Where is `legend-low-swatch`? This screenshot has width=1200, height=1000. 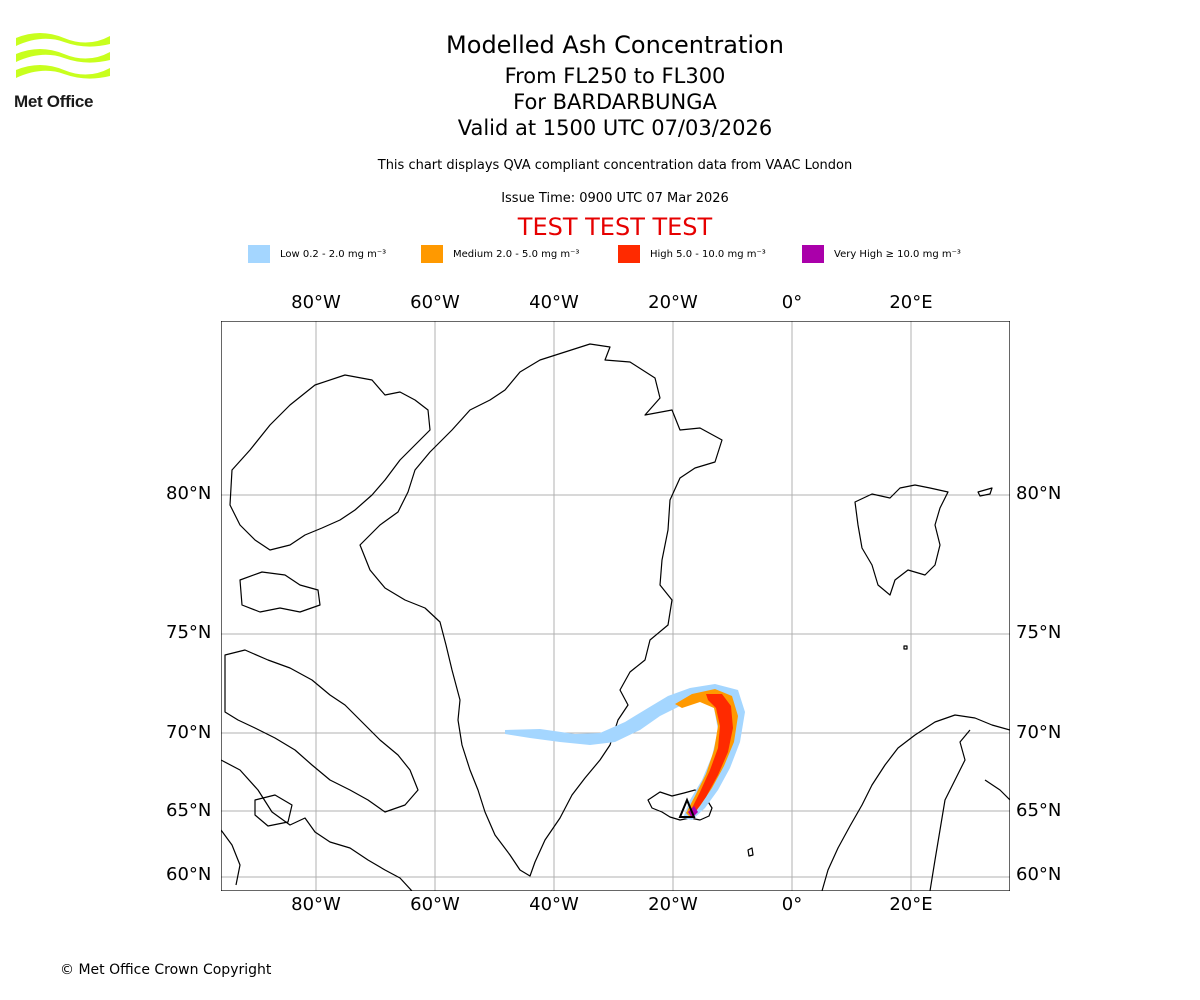
legend-low-swatch is located at coordinates (259, 254).